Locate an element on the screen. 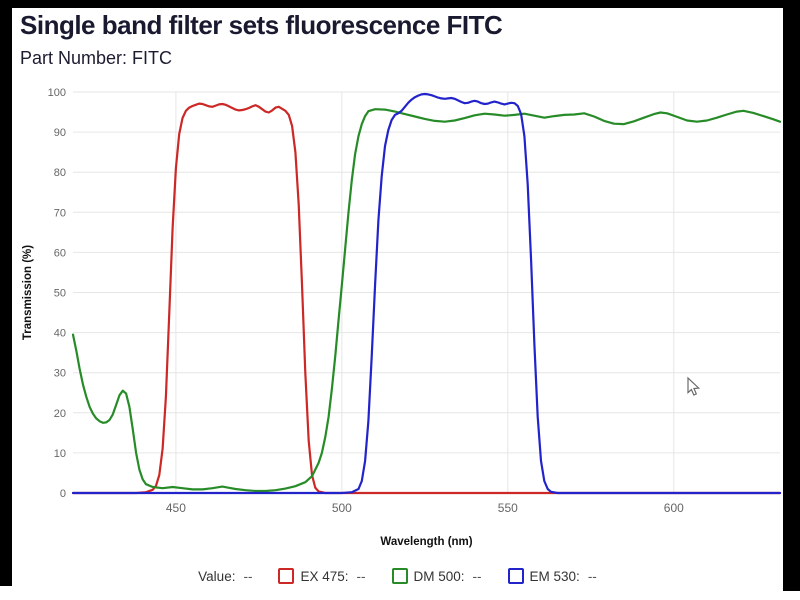 The width and height of the screenshot is (800, 600). legend-item-ex-475: EX 475: -- is located at coordinates (322, 576).